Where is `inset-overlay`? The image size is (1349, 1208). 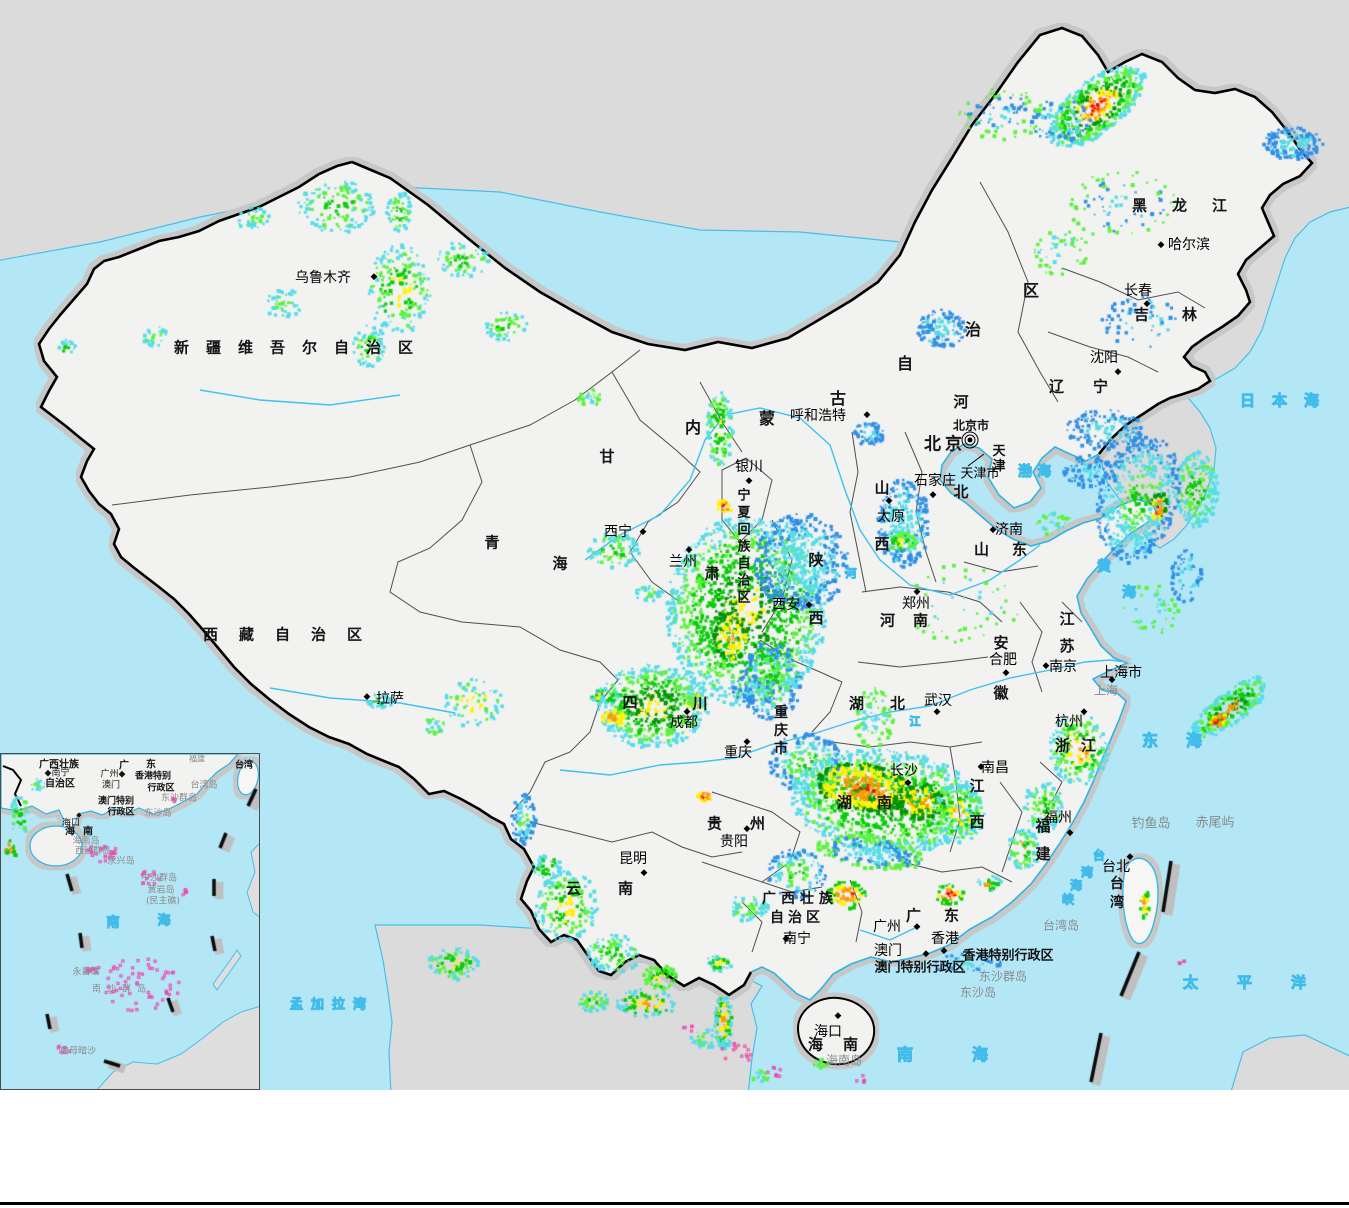 inset-overlay is located at coordinates (130, 921).